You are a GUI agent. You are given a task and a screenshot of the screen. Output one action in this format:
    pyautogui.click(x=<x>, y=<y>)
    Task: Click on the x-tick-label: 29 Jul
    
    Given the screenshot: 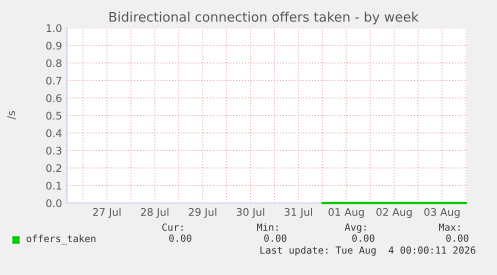 What is the action you would take?
    pyautogui.click(x=202, y=213)
    